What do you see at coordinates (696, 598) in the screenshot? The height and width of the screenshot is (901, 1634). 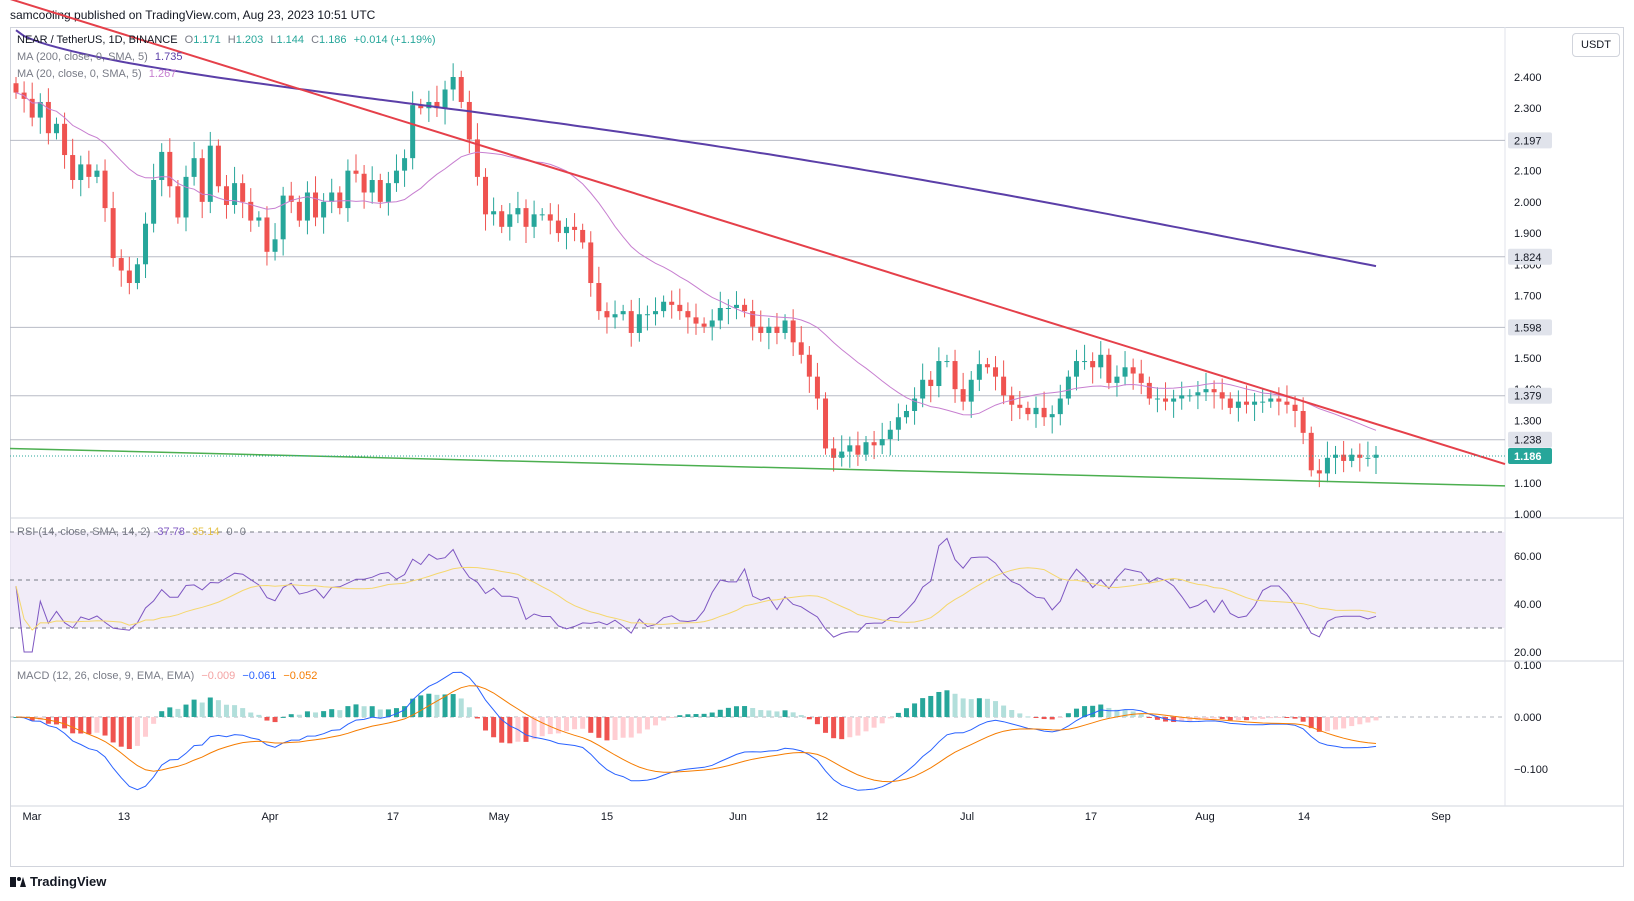 I see `rsi-ma-line` at bounding box center [696, 598].